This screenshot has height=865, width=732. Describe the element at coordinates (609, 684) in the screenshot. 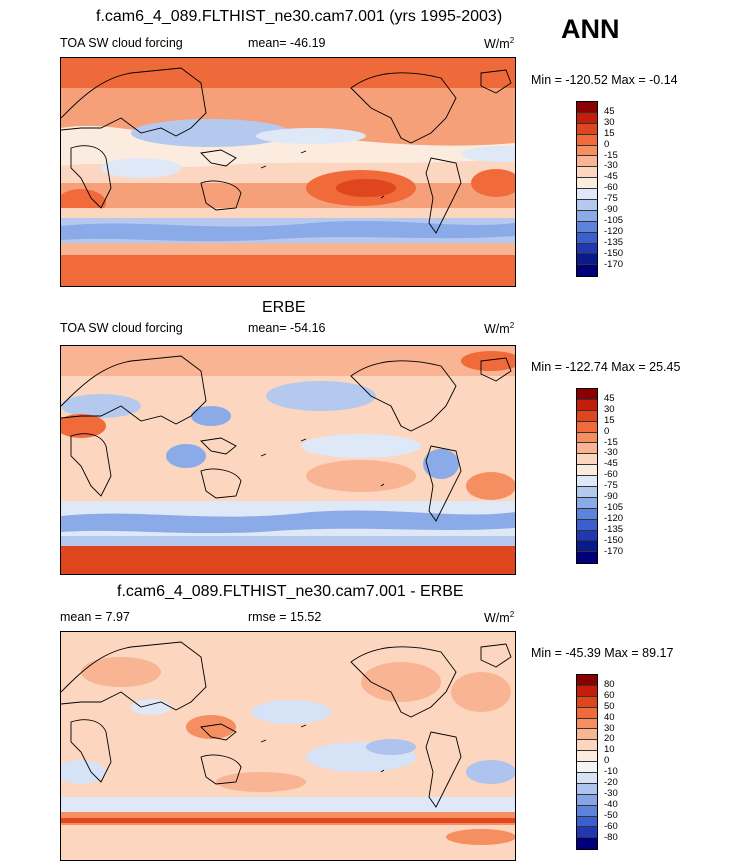

I see `colorbar-level-label: 80` at that location.